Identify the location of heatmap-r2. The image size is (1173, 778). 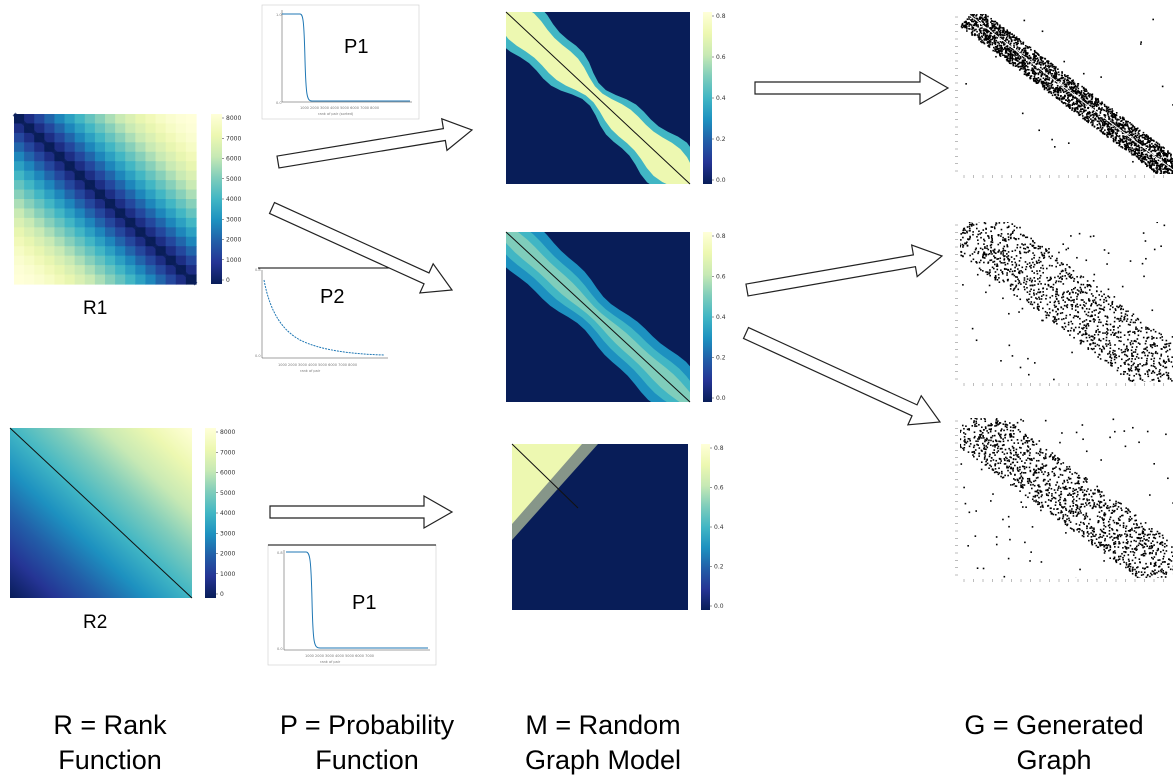
(101, 513).